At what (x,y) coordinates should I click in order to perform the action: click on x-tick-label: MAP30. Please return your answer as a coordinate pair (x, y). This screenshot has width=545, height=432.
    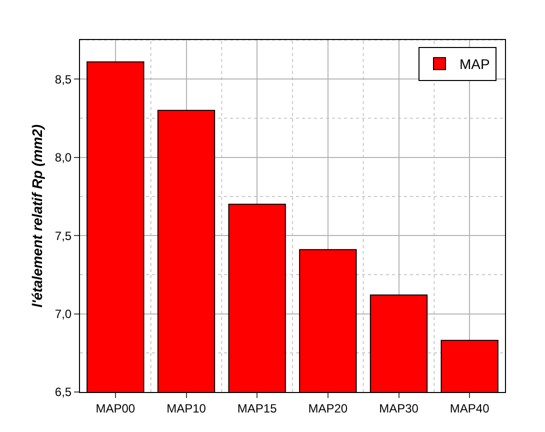
    Looking at the image, I should click on (399, 408).